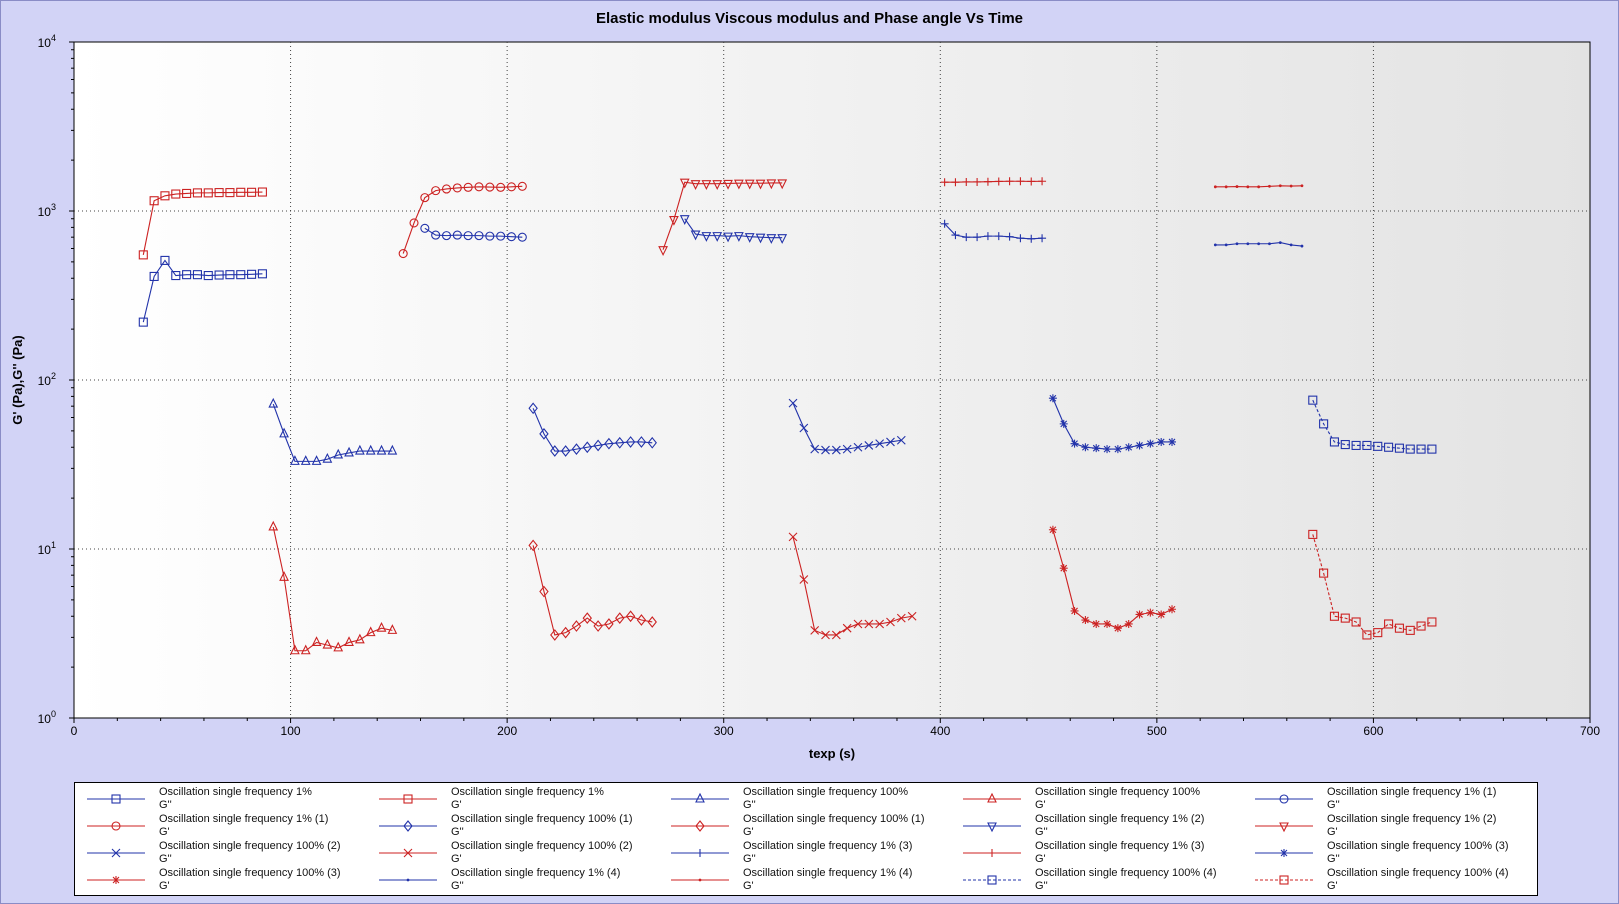  What do you see at coordinates (250, 880) in the screenshot?
I see `legend-label: Oscillation single frequency 100% (3) G'` at bounding box center [250, 880].